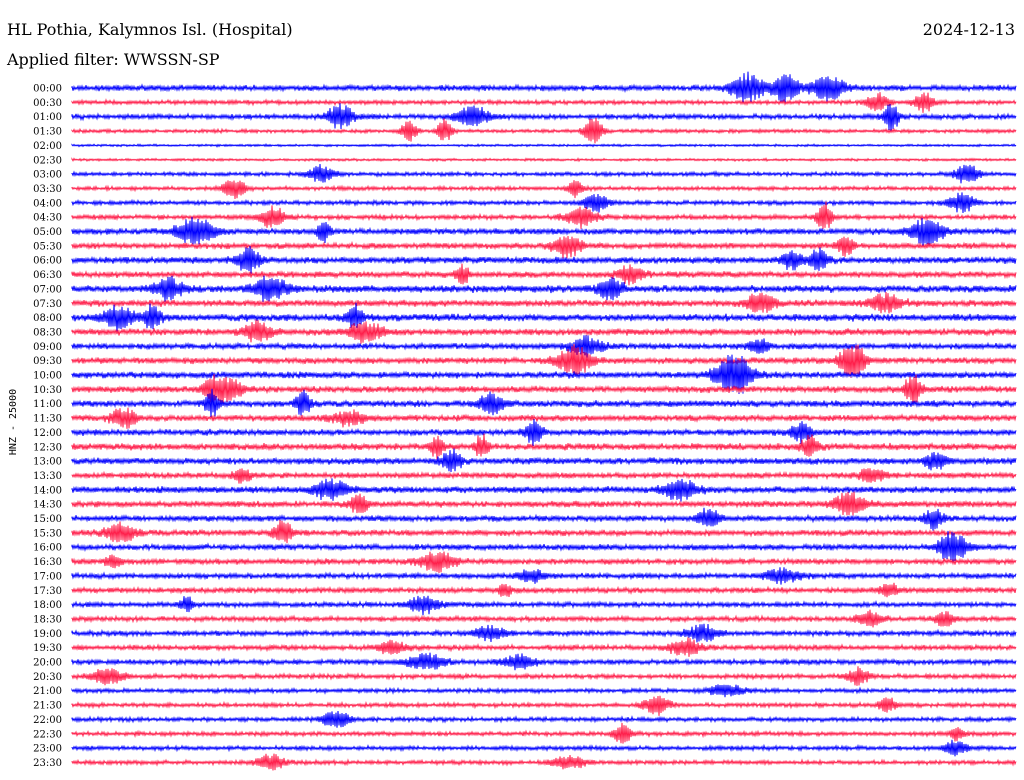  I want to click on time-label: 07:30, so click(47, 304).